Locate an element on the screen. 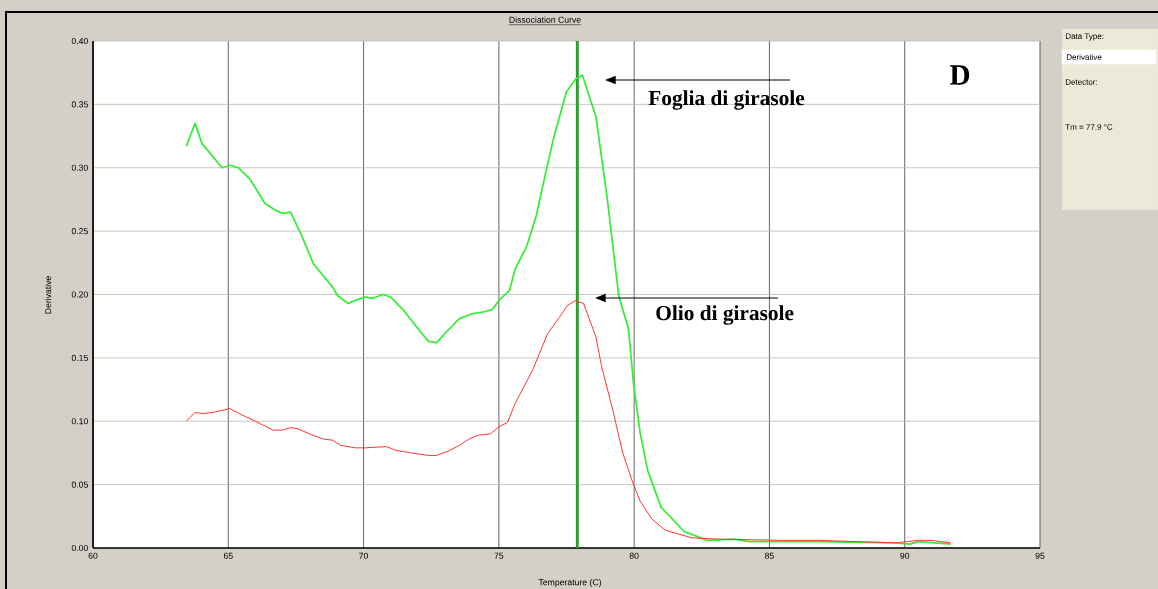 This screenshot has height=589, width=1158. annotation: Olio di girasole is located at coordinates (725, 315).